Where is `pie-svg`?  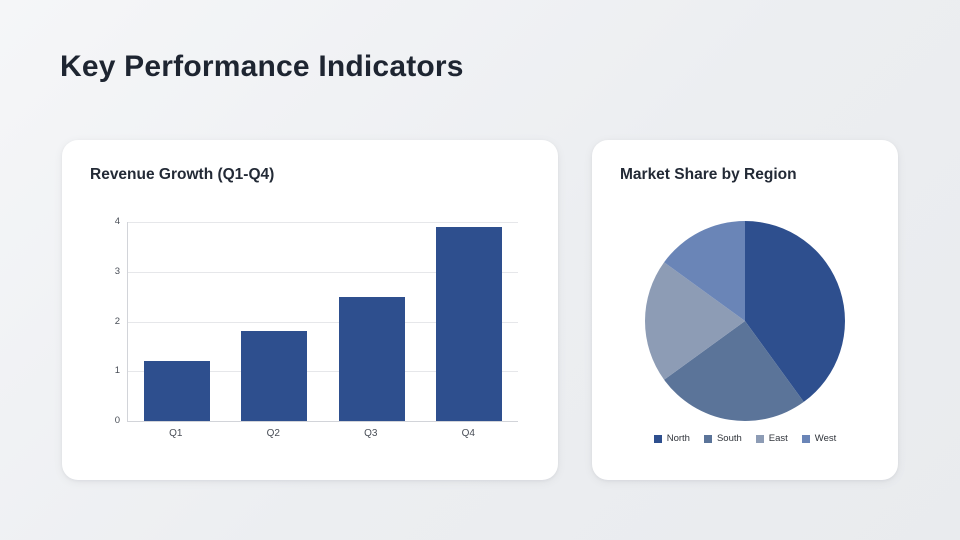 pie-svg is located at coordinates (745, 321).